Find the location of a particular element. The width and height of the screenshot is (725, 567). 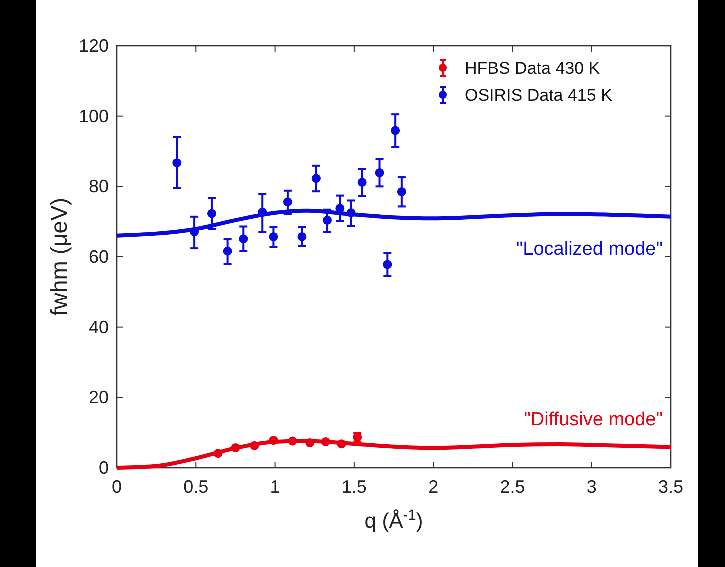

x-tick-label: 0.5 is located at coordinates (196, 487).